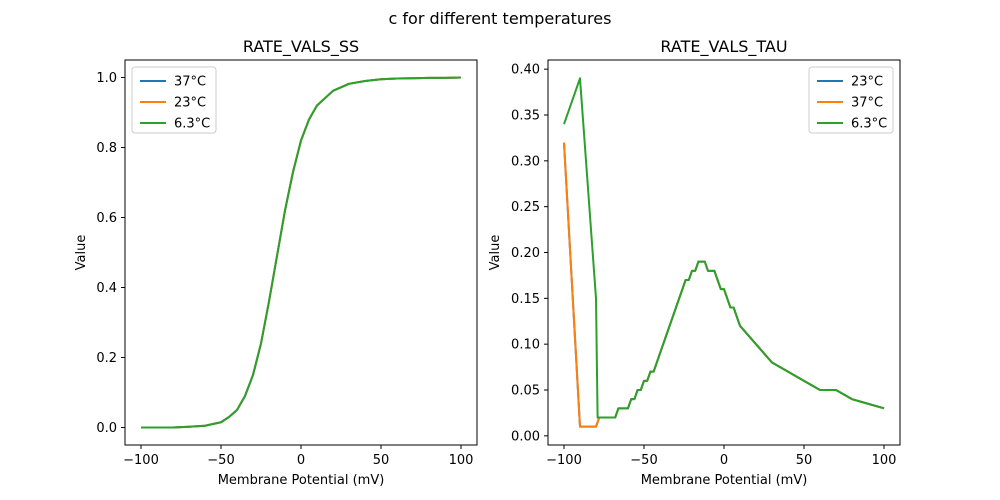 This screenshot has height=500, width=1000. Describe the element at coordinates (106, 148) in the screenshot. I see `chart0-ytick-label: 0.8` at that location.